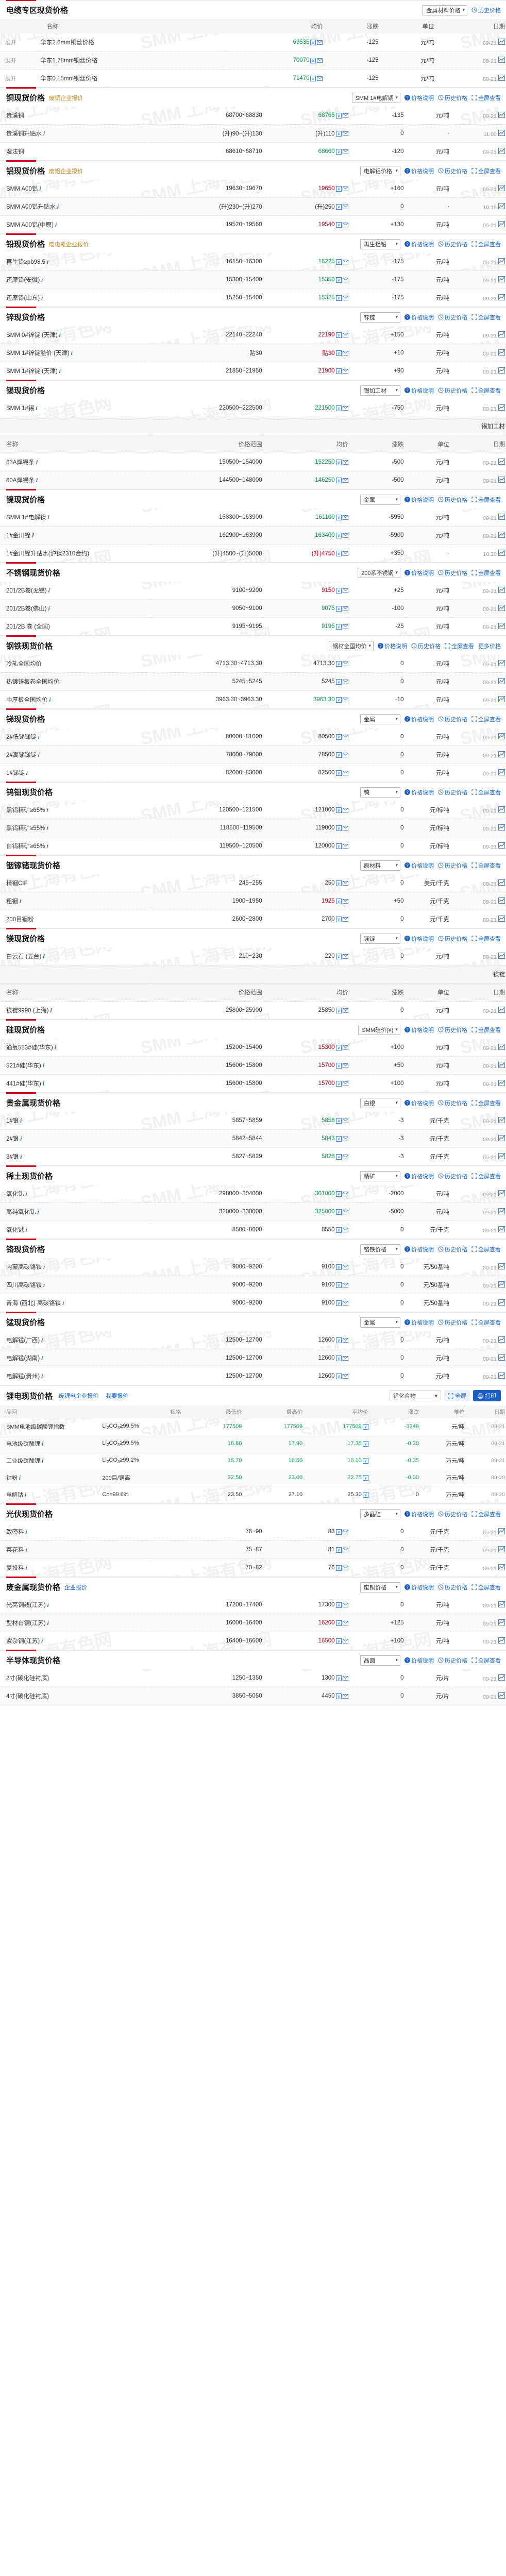 The width and height of the screenshot is (506, 2576). Describe the element at coordinates (489, 646) in the screenshot. I see `more-price-link: 更多价格` at that location.